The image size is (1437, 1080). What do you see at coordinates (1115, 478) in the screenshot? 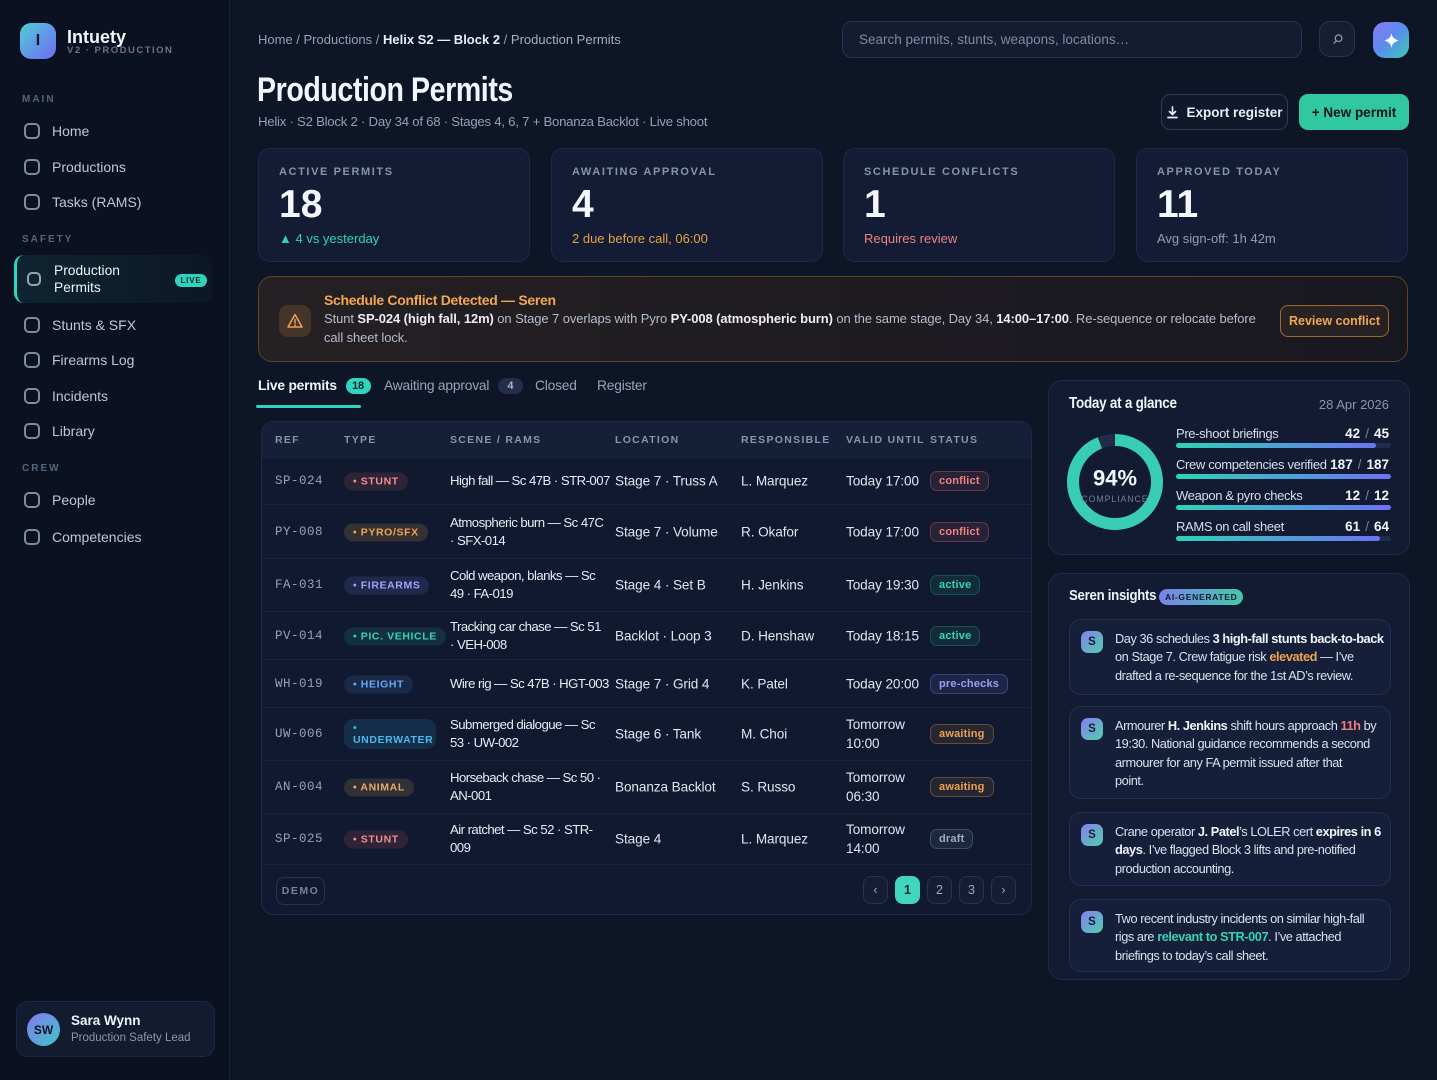
I see `svg-text: 94%` at bounding box center [1115, 478].